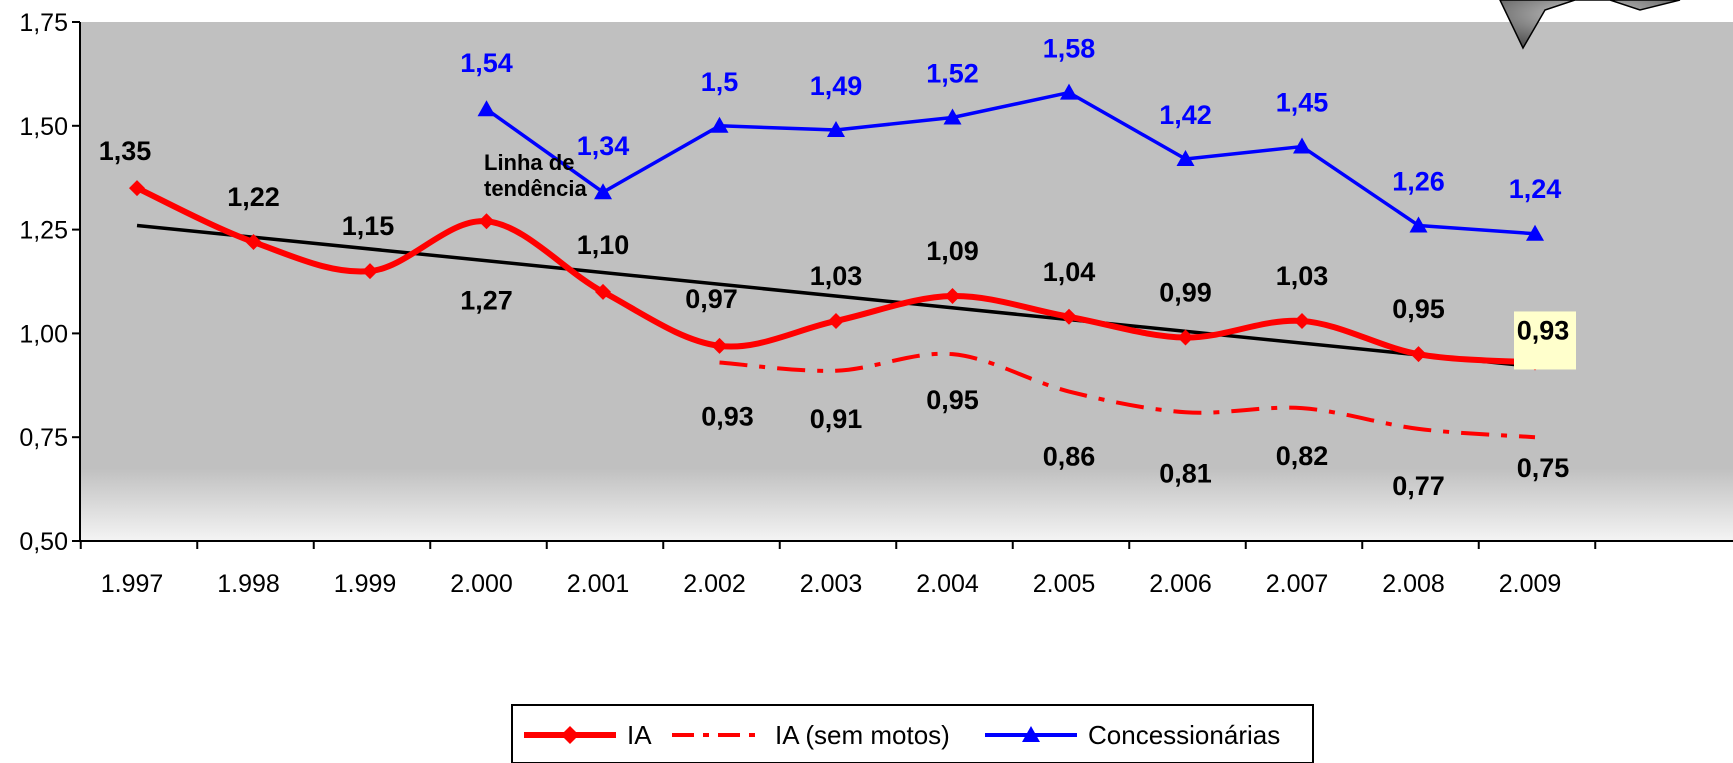 The image size is (1733, 763). I want to click on star-decoration-icon, so click(1590, 25).